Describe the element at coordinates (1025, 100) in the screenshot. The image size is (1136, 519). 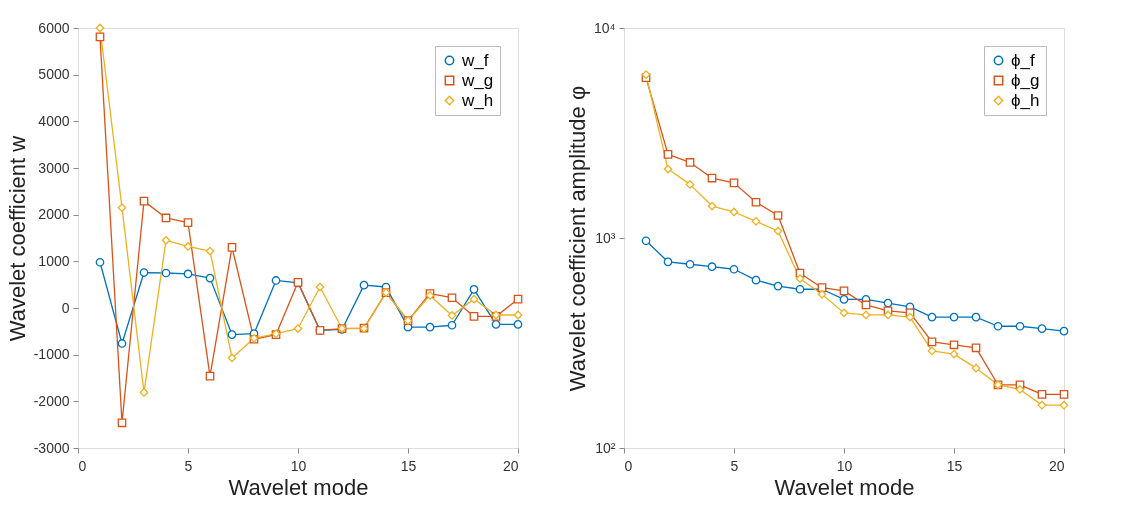
I see `legend-label: ϕ_h` at that location.